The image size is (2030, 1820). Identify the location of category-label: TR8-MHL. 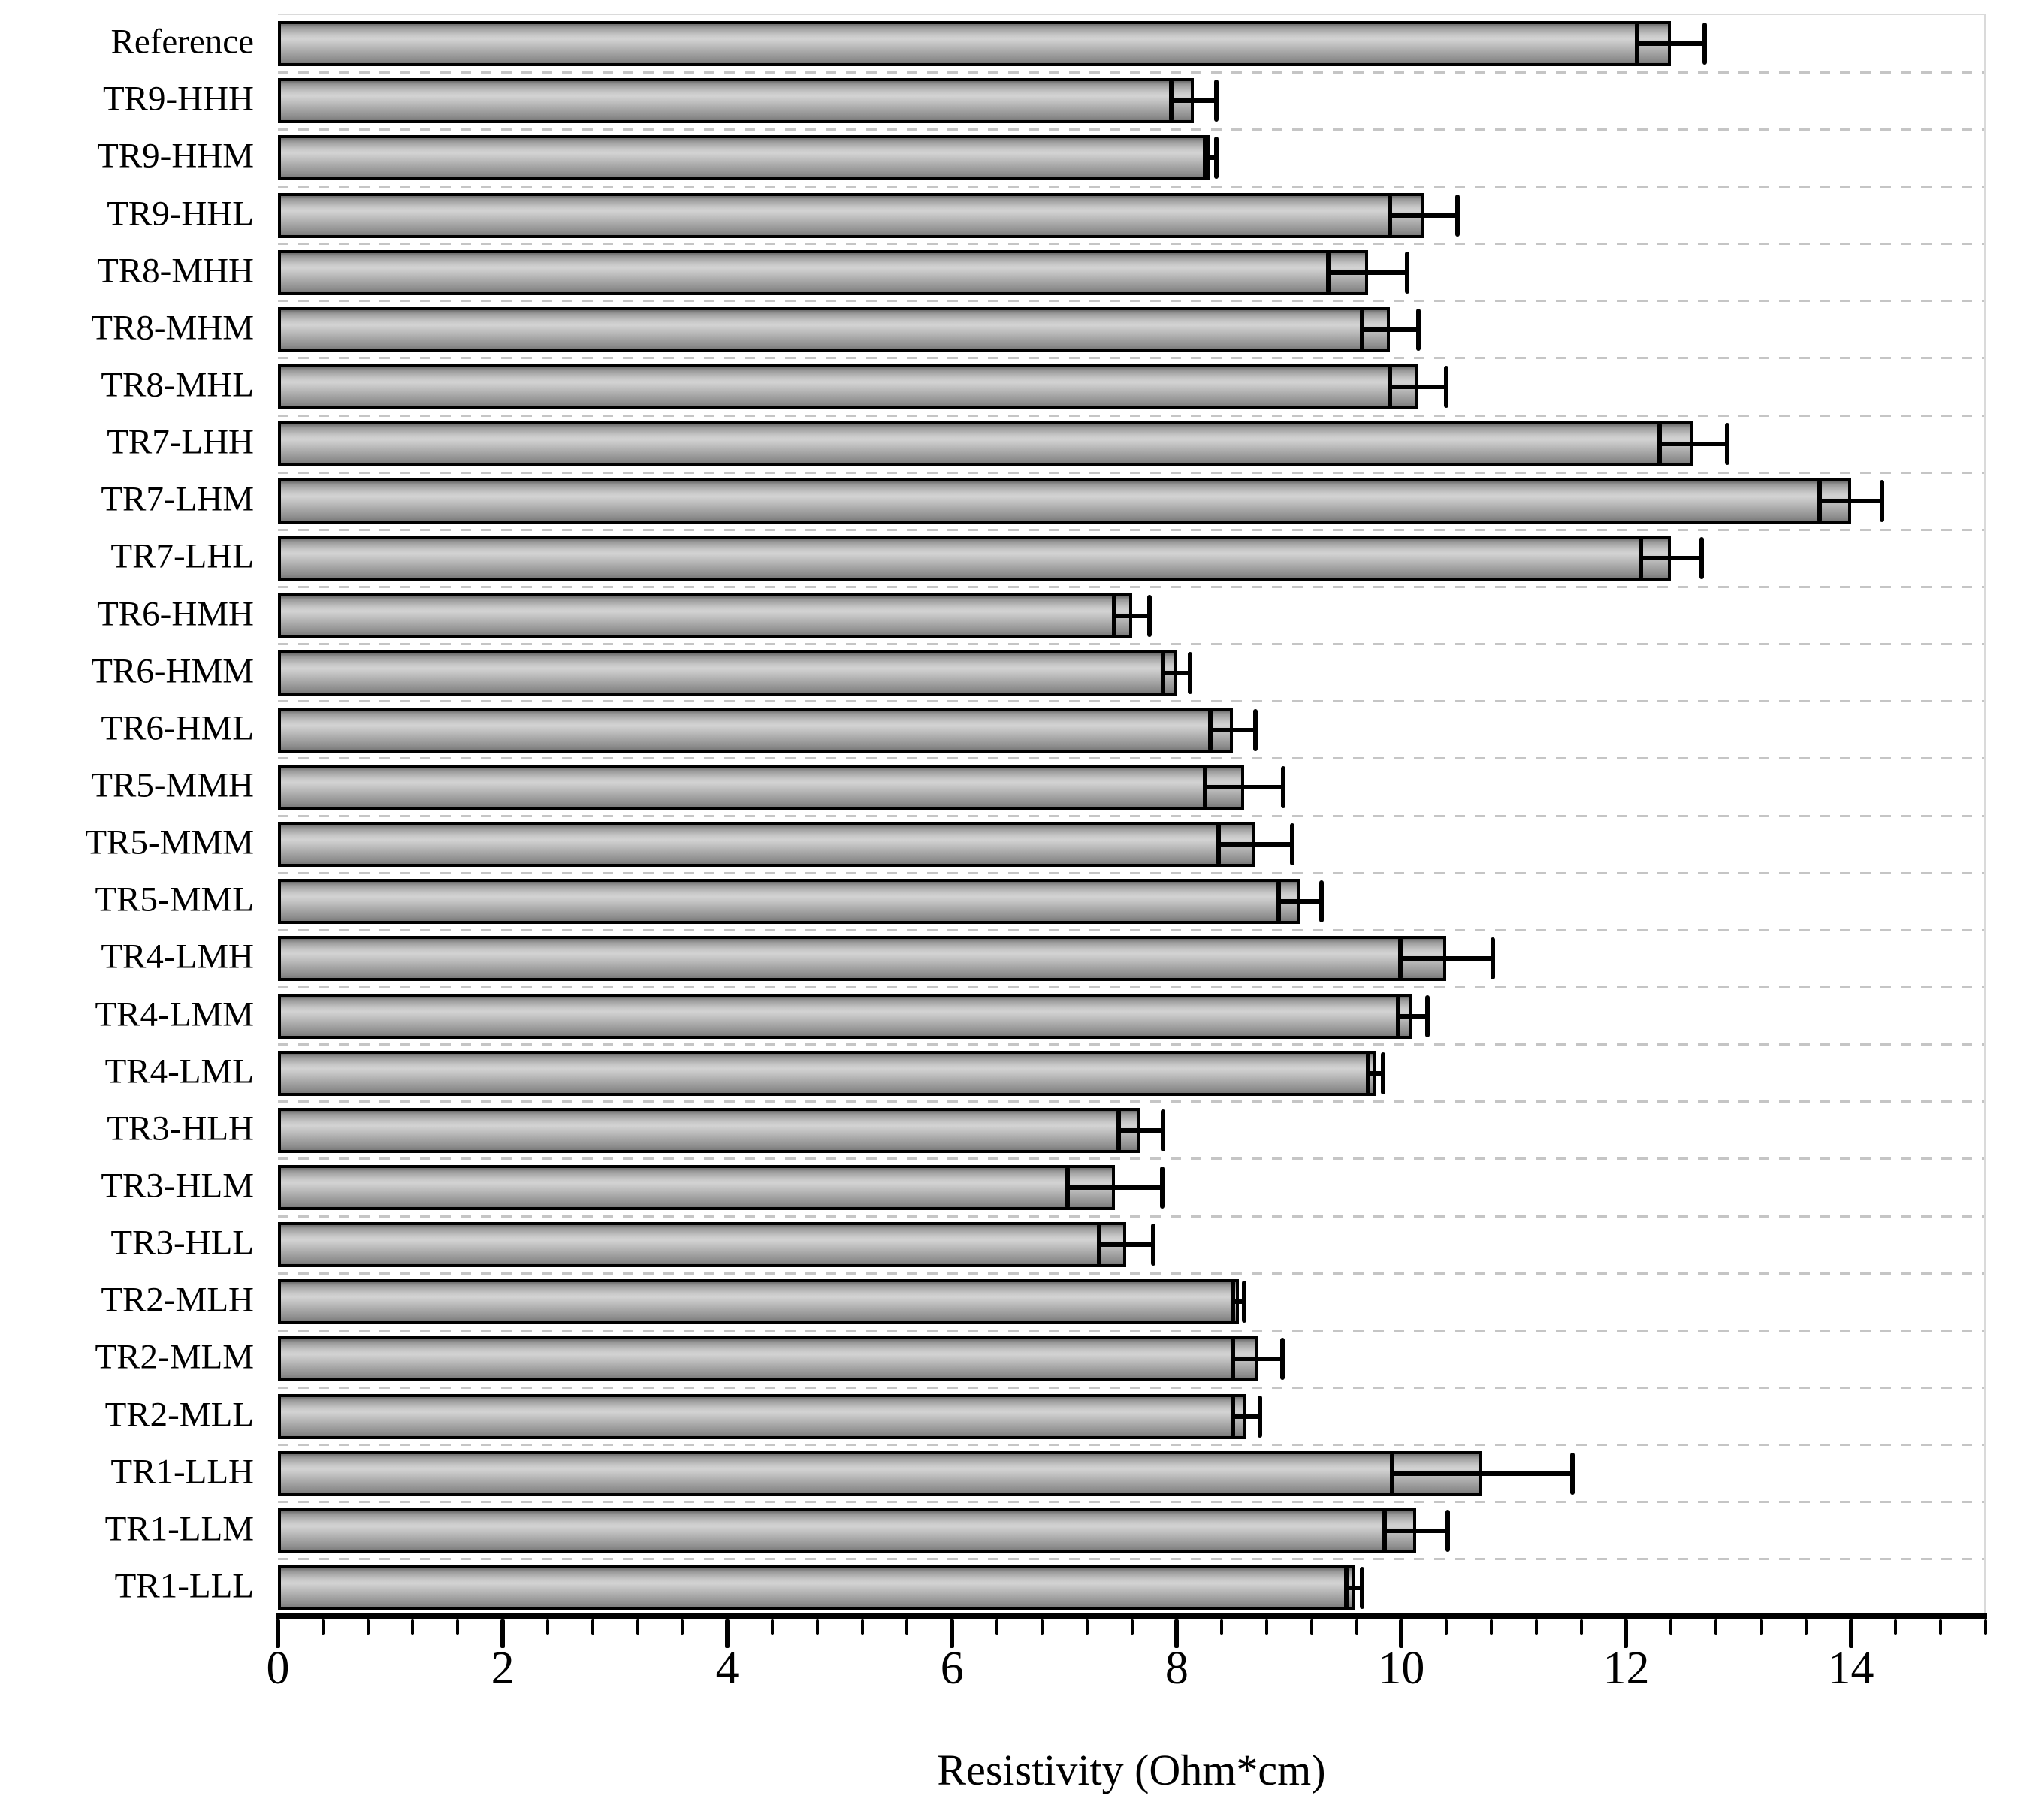
(177, 385).